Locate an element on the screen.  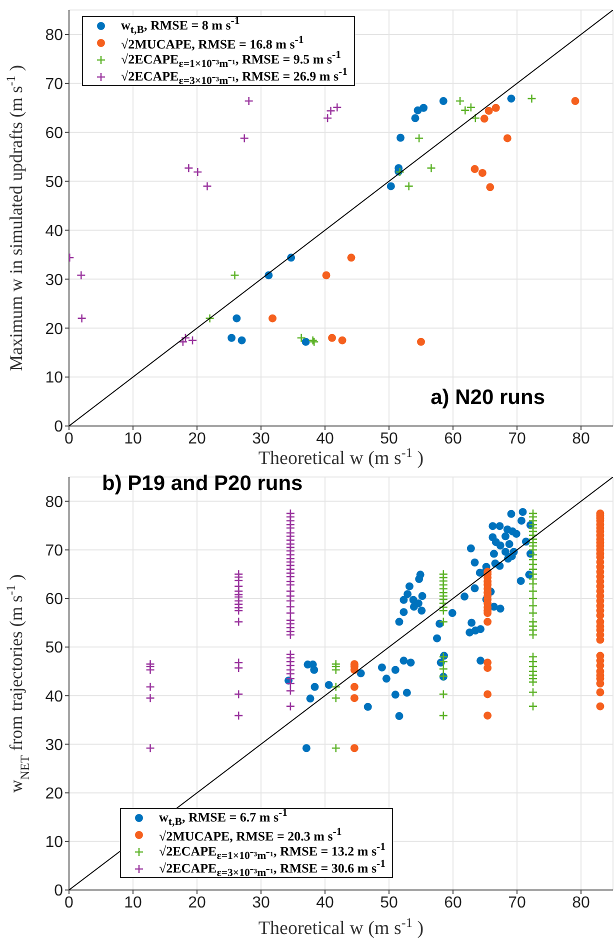
chart-title: b) P19 and P20 runs is located at coordinates (202, 484).